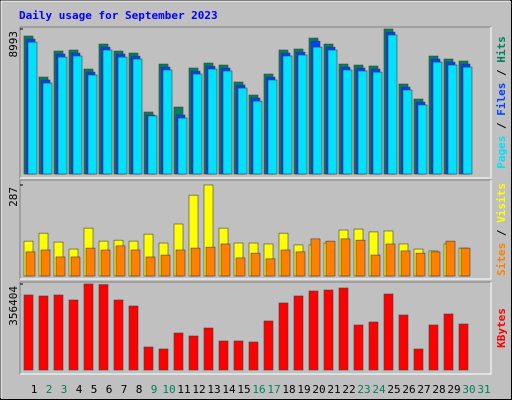 The width and height of the screenshot is (512, 400). I want to click on y-tick-label: 287, so click(13, 197).